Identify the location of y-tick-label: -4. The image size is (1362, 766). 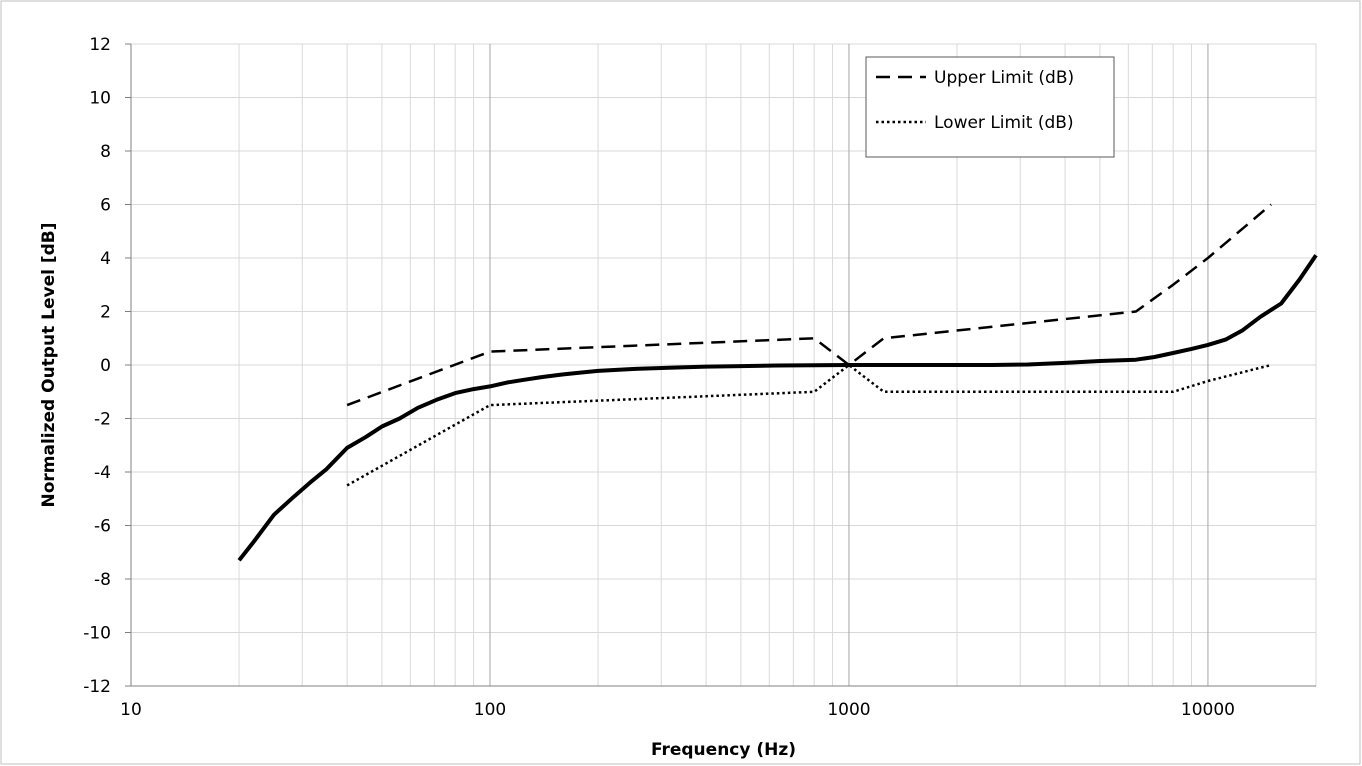
(102, 473).